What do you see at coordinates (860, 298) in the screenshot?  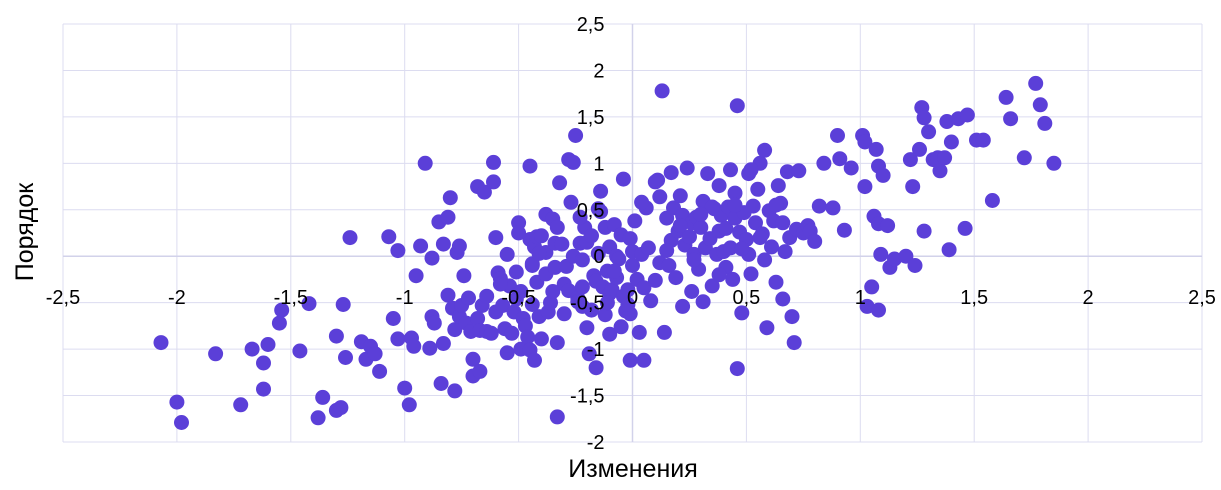 I see `x-tick-label: 1` at bounding box center [860, 298].